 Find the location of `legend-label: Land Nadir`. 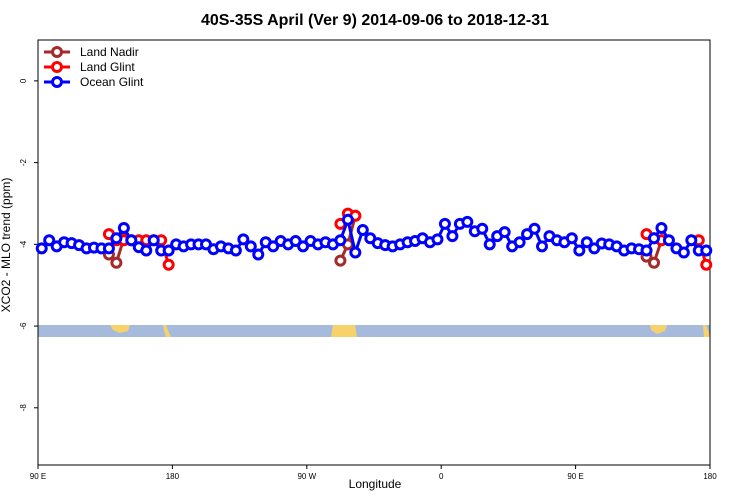

legend-label: Land Nadir is located at coordinates (109, 52).